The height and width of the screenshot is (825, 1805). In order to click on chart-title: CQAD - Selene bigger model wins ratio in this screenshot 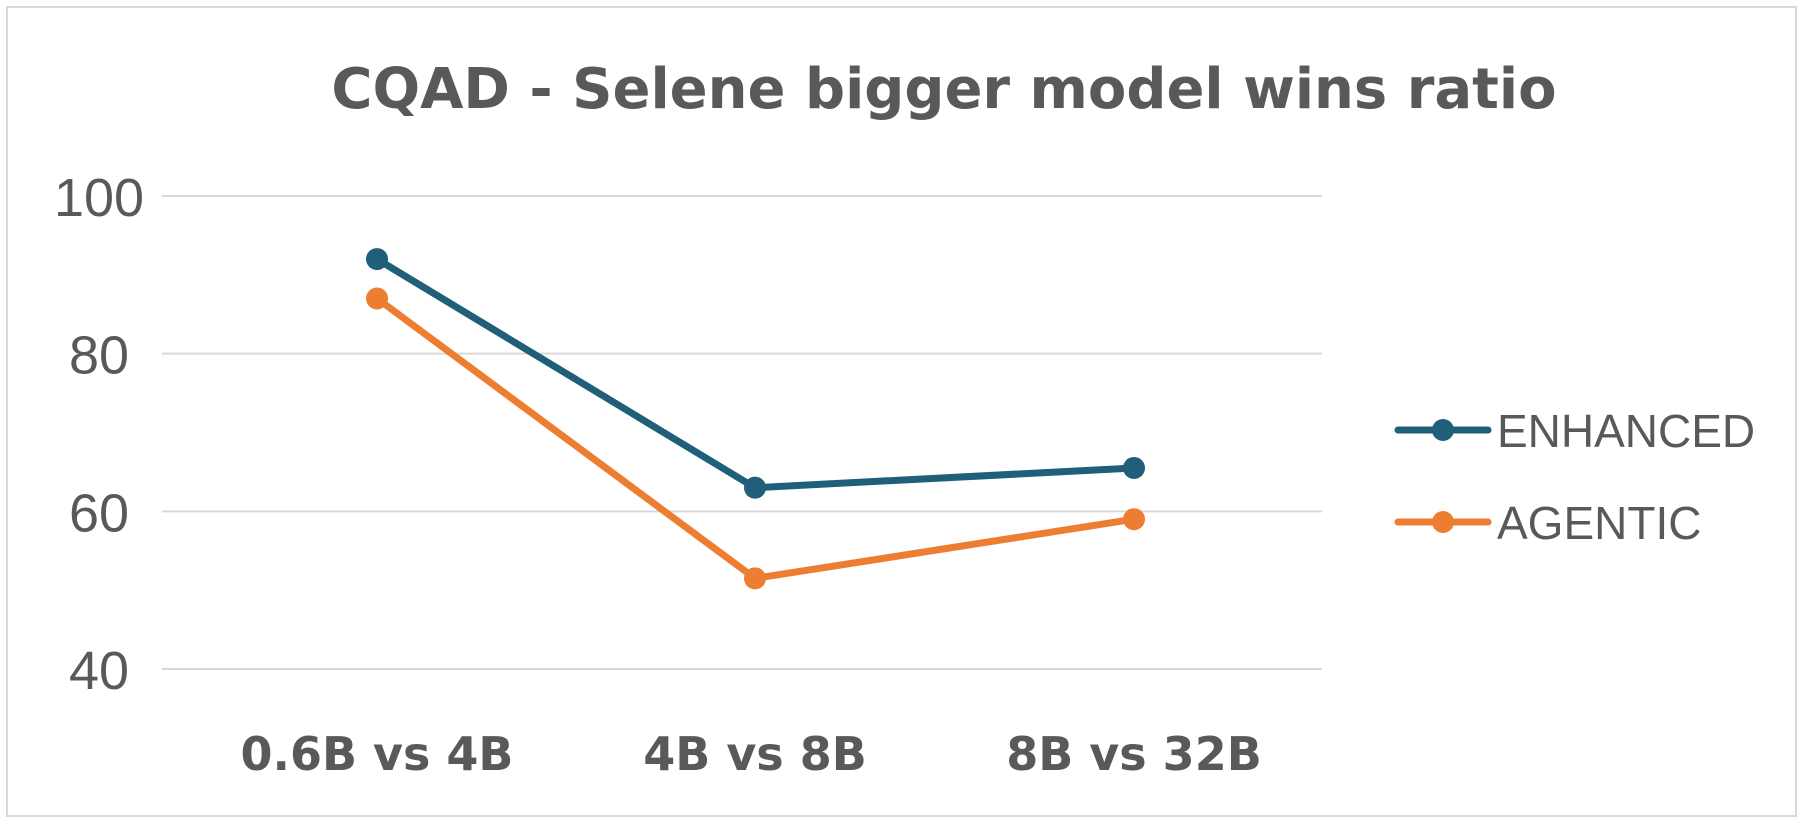, I will do `click(943, 89)`.